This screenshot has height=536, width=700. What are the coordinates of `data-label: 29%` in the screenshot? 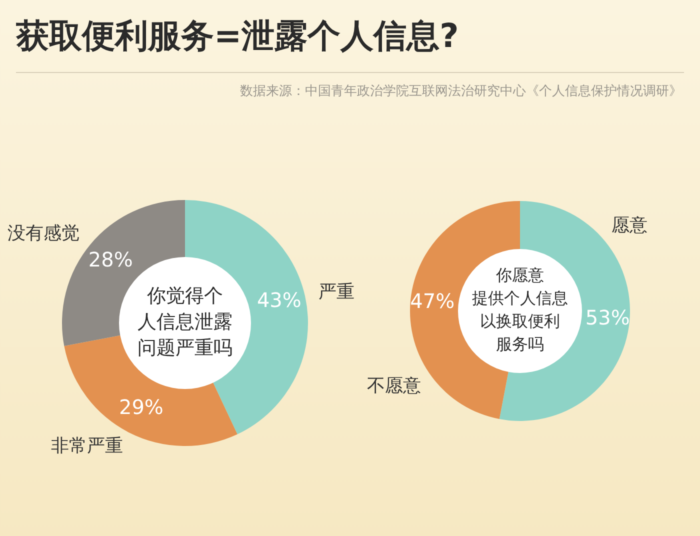 It's located at (141, 407).